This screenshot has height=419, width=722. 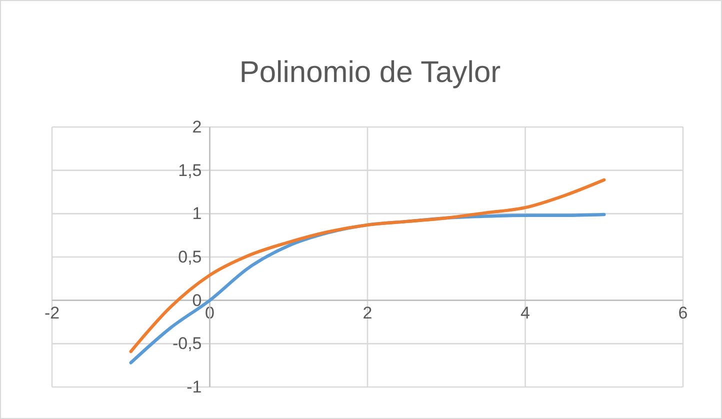 I want to click on y-tick-label: 2, so click(x=197, y=126).